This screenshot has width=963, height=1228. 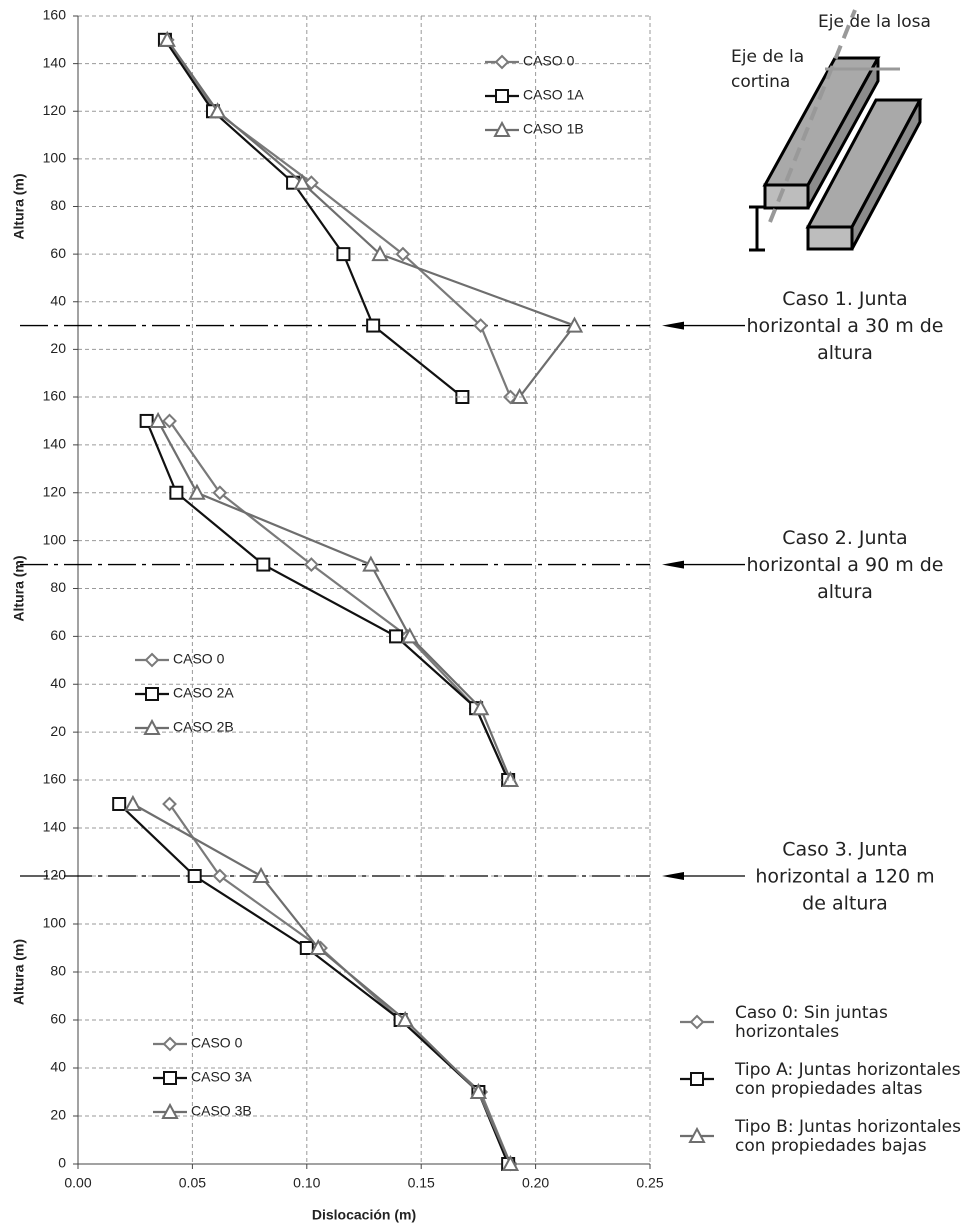 I want to click on key-label: Caso 0: Sin juntas, so click(x=811, y=1013).